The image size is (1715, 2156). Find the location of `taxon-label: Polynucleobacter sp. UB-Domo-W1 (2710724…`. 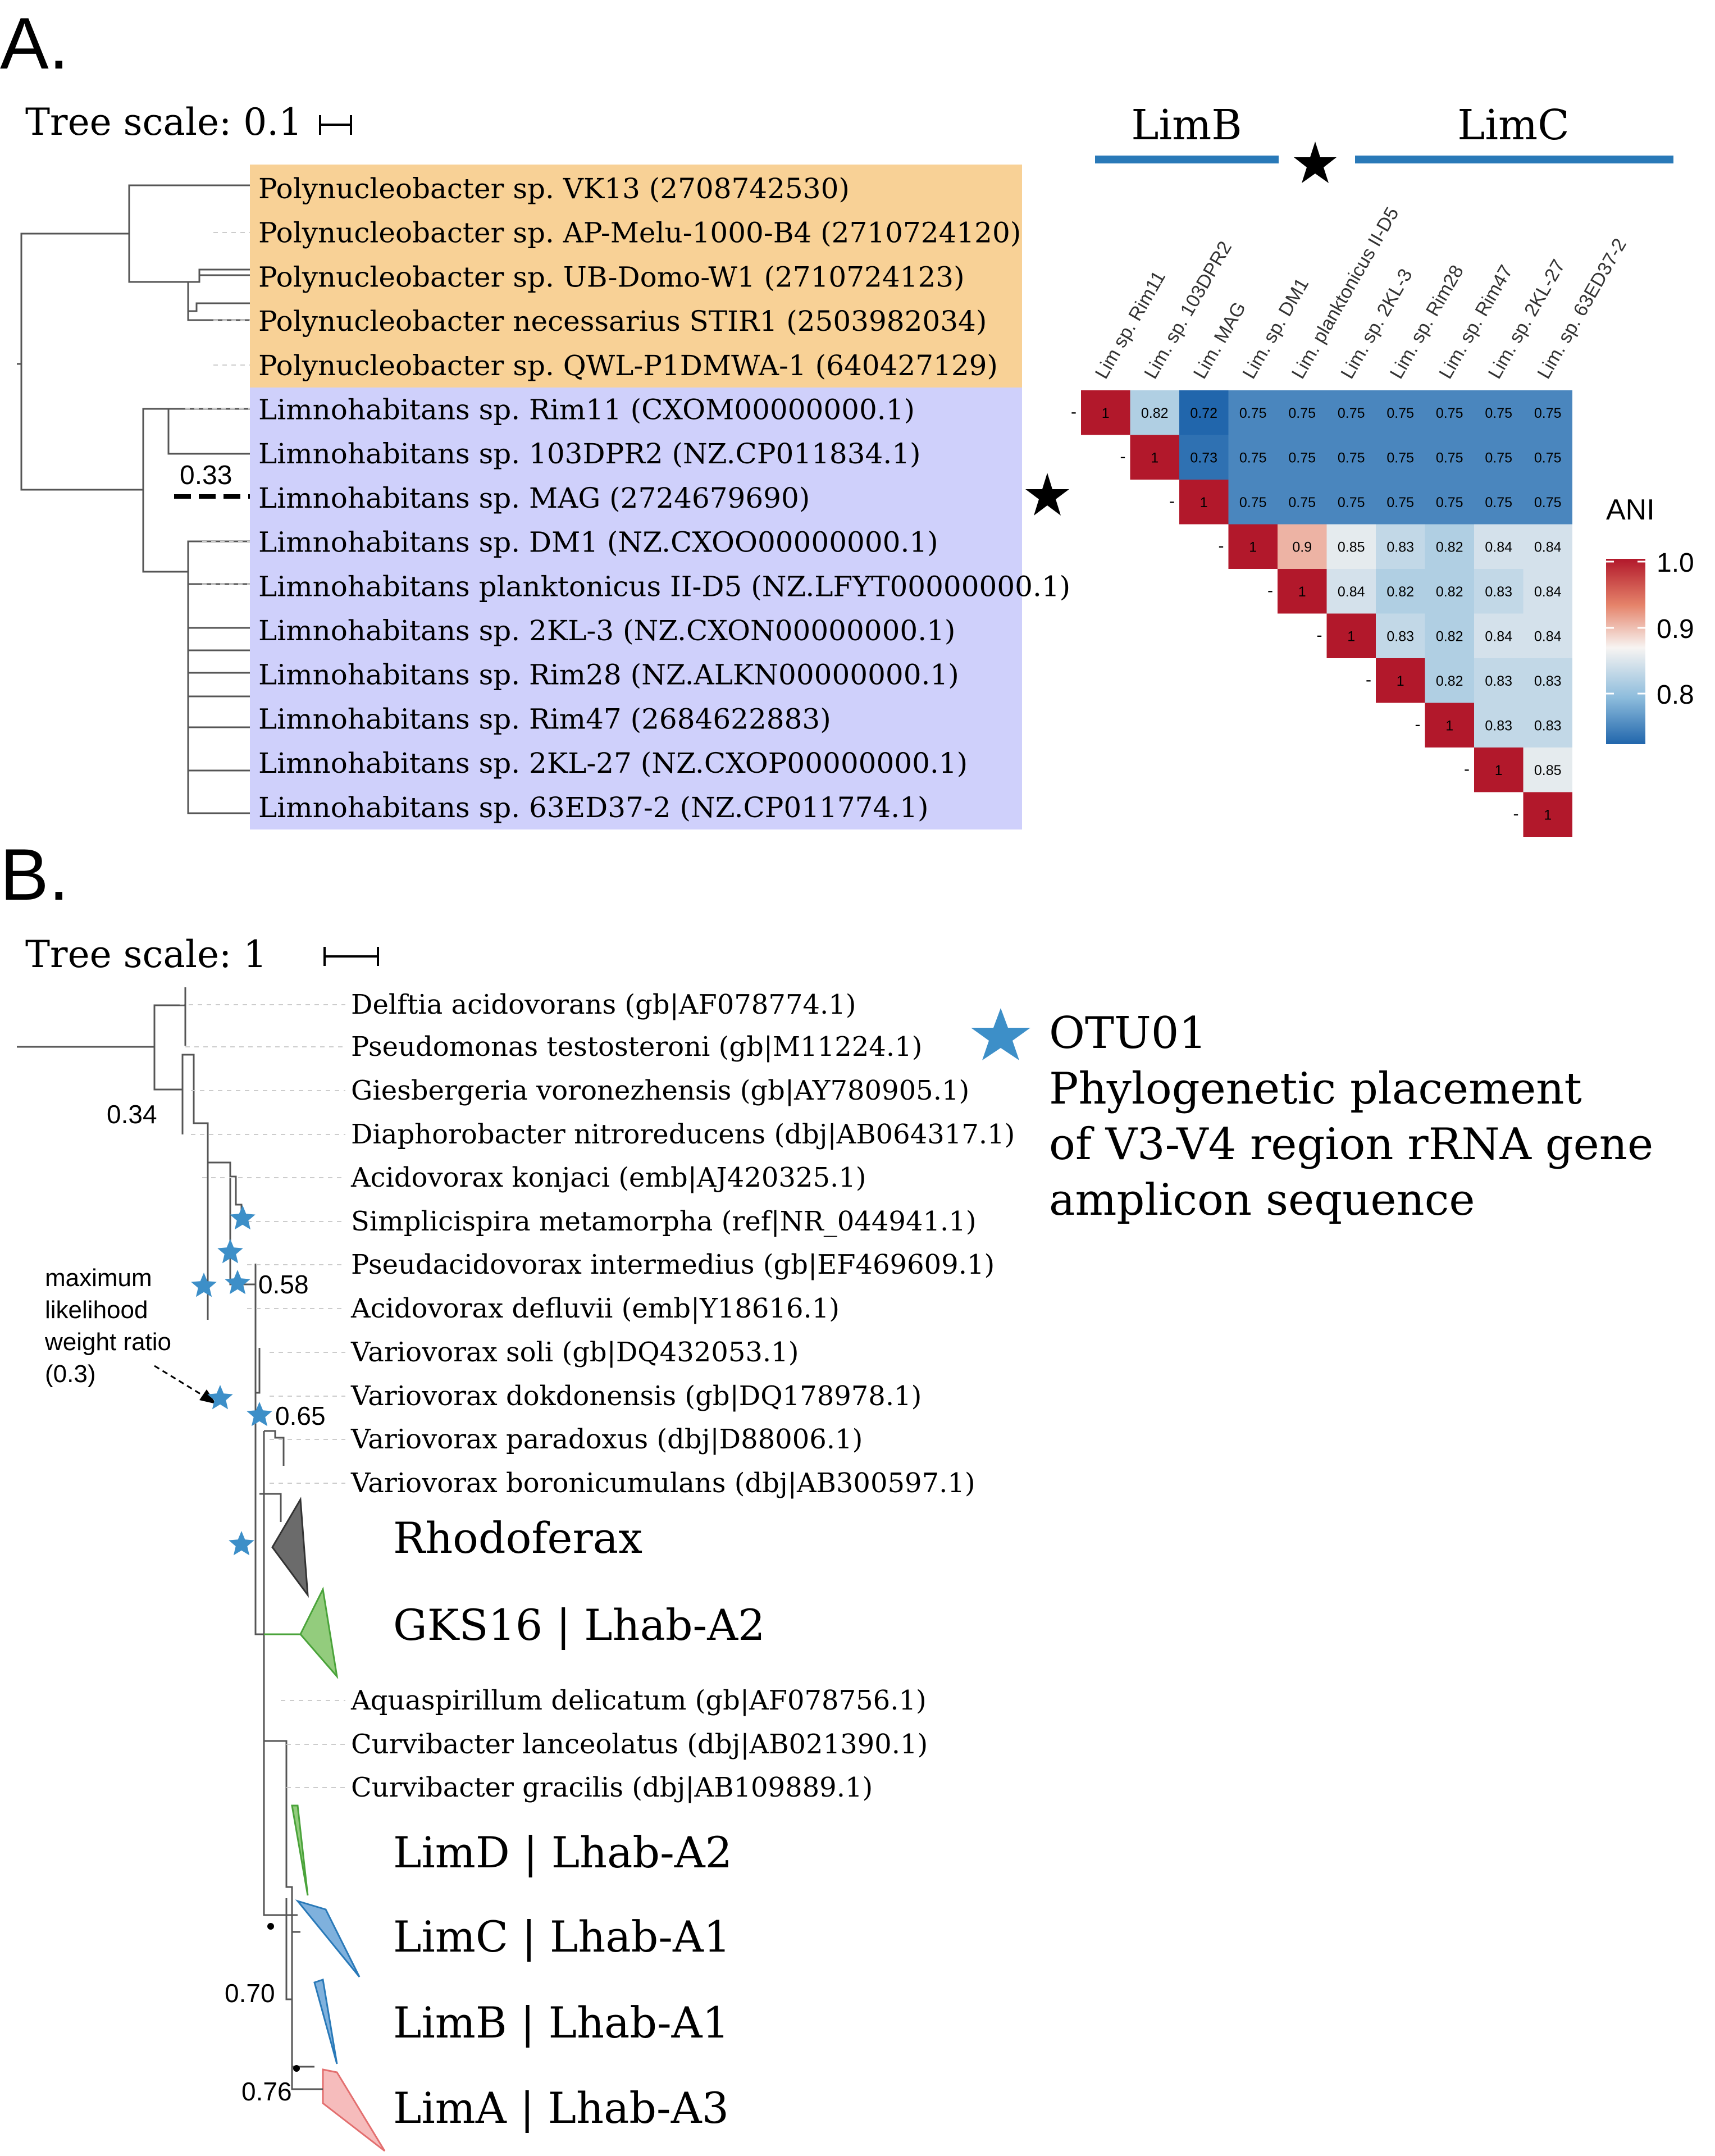

taxon-label: Polynucleobacter sp. UB-Domo-W1 (2710724… is located at coordinates (611, 277).